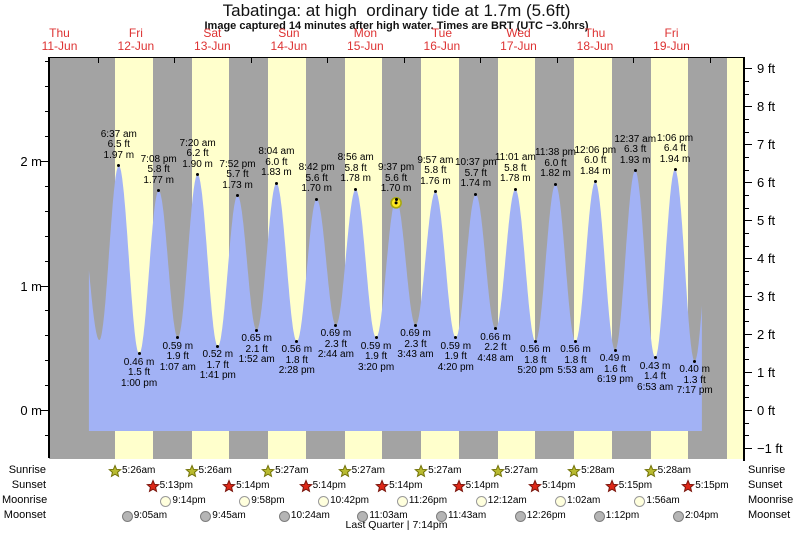  Describe the element at coordinates (435, 160) in the screenshot. I see `annotation-line: 9:57 am` at that location.